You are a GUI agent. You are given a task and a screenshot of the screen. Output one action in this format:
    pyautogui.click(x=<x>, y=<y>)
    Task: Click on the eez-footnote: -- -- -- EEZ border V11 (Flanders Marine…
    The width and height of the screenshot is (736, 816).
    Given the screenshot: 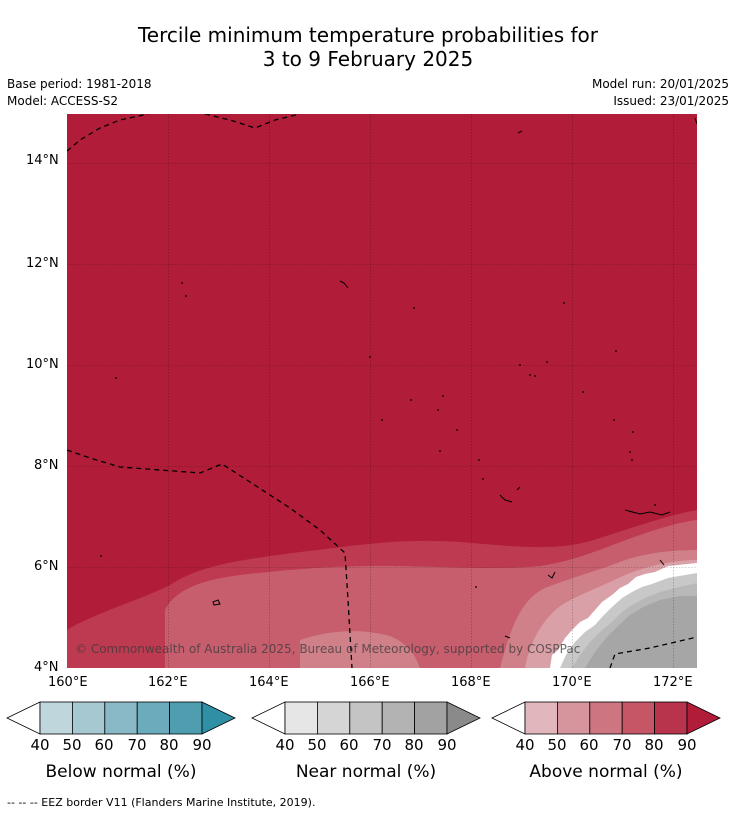 What is the action you would take?
    pyautogui.click(x=161, y=802)
    